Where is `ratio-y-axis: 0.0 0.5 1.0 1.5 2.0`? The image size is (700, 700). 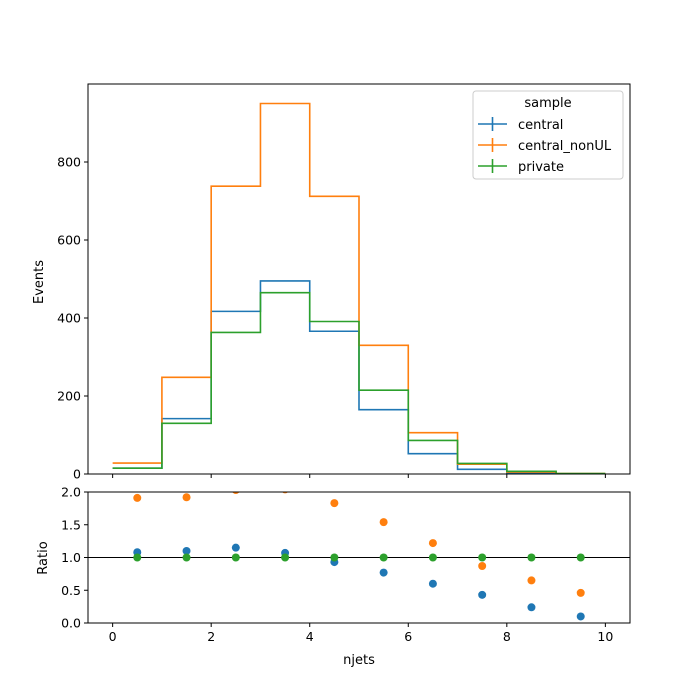 ratio-y-axis: 0.0 0.5 1.0 1.5 2.0 is located at coordinates (74, 558).